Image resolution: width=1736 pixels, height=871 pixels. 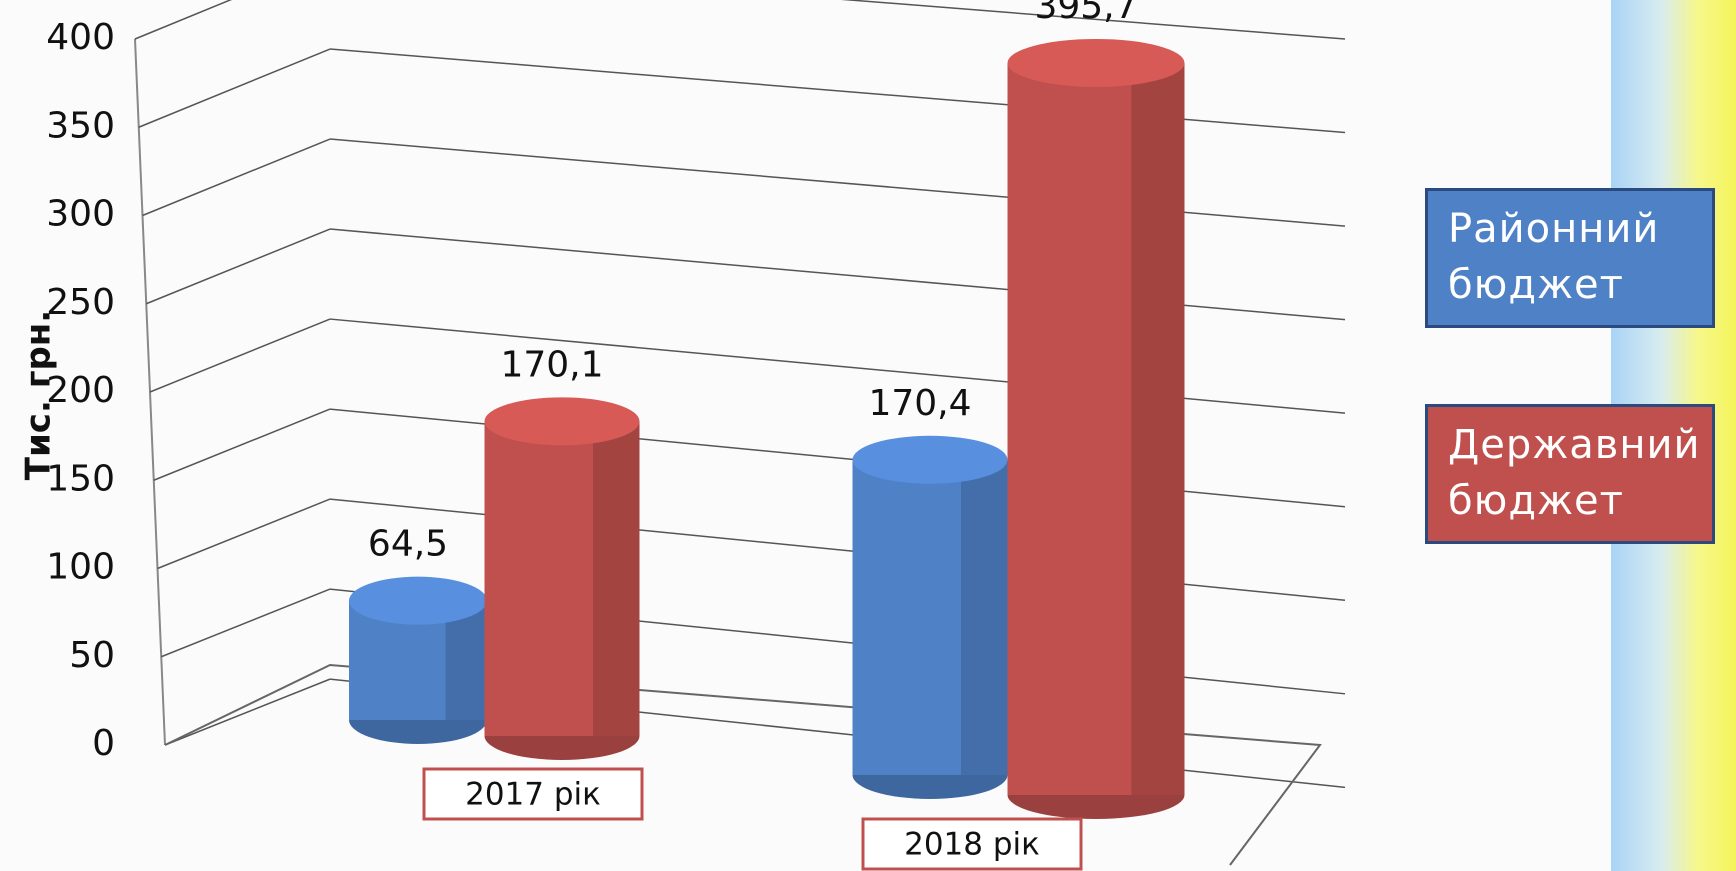 I want to click on x-tick-label: 2017 рік, so click(x=533, y=795).